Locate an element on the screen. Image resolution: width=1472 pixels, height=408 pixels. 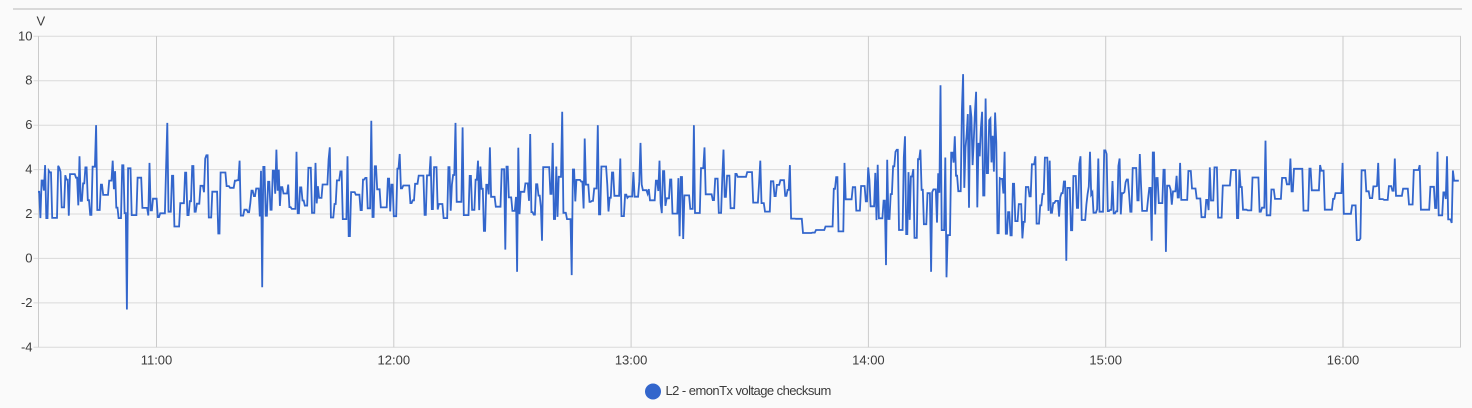
svg-text: V is located at coordinates (40, 21).